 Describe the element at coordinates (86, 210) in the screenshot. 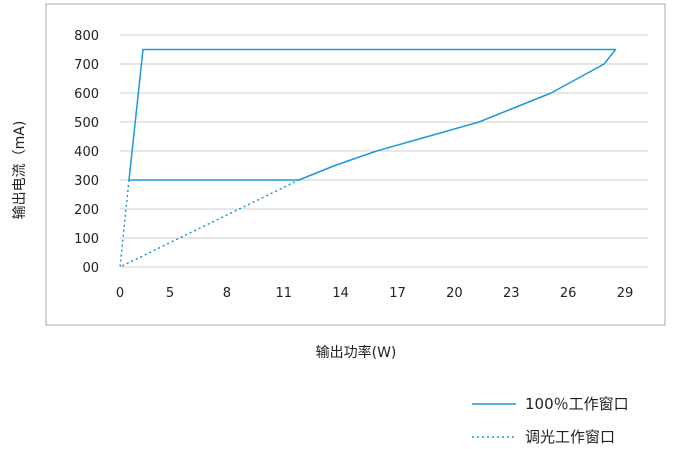

I see `y-tick-label: 200` at that location.